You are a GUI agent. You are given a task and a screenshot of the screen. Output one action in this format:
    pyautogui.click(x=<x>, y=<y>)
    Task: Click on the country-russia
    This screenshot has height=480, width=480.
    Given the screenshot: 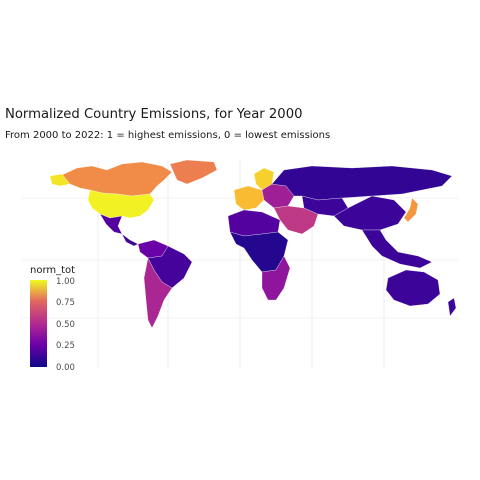 What is the action you would take?
    pyautogui.click(x=362, y=183)
    